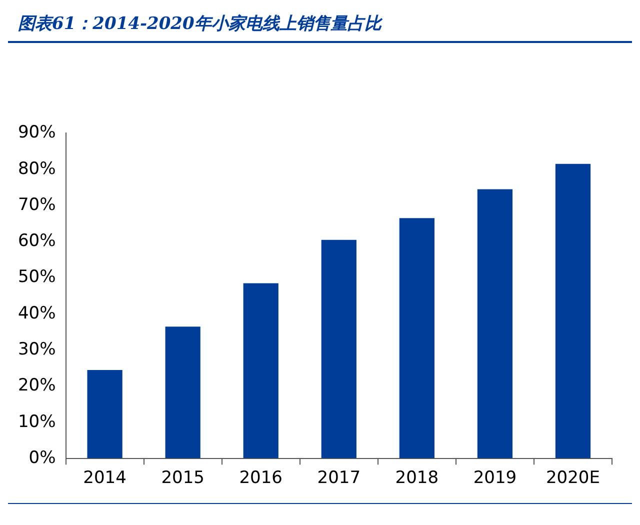 The height and width of the screenshot is (525, 640). Describe the element at coordinates (37, 313) in the screenshot. I see `y-tick-label: 40%` at that location.